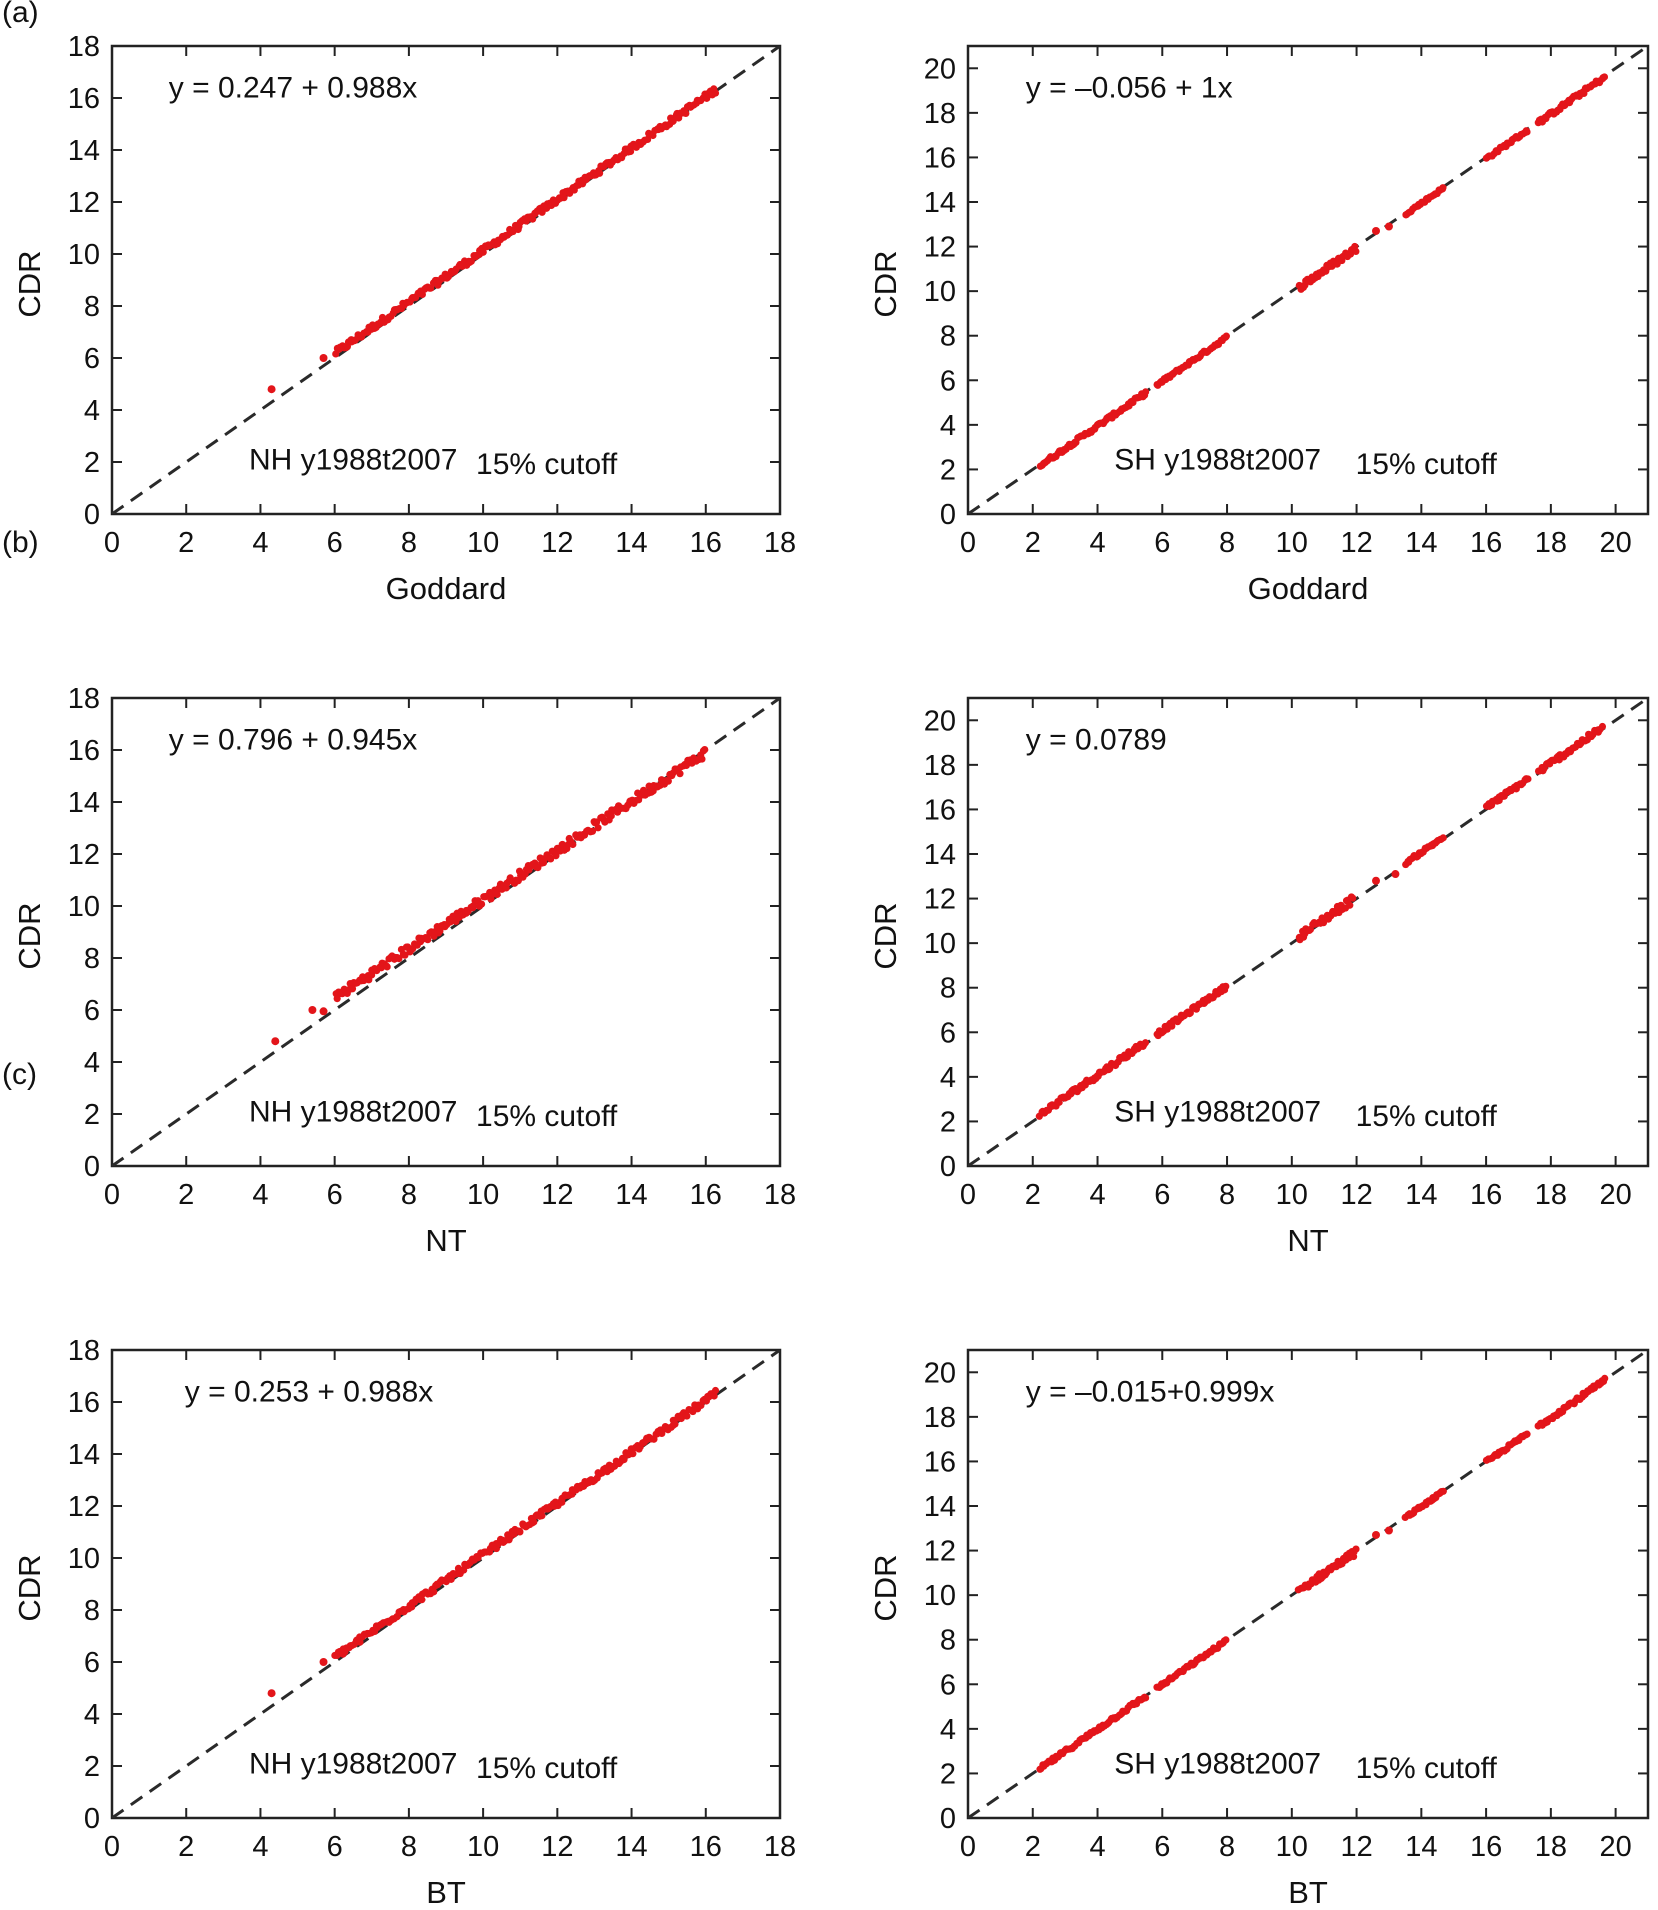 This screenshot has height=1910, width=1658. Describe the element at coordinates (92, 1063) in the screenshot. I see `y-tick-label: 4` at that location.